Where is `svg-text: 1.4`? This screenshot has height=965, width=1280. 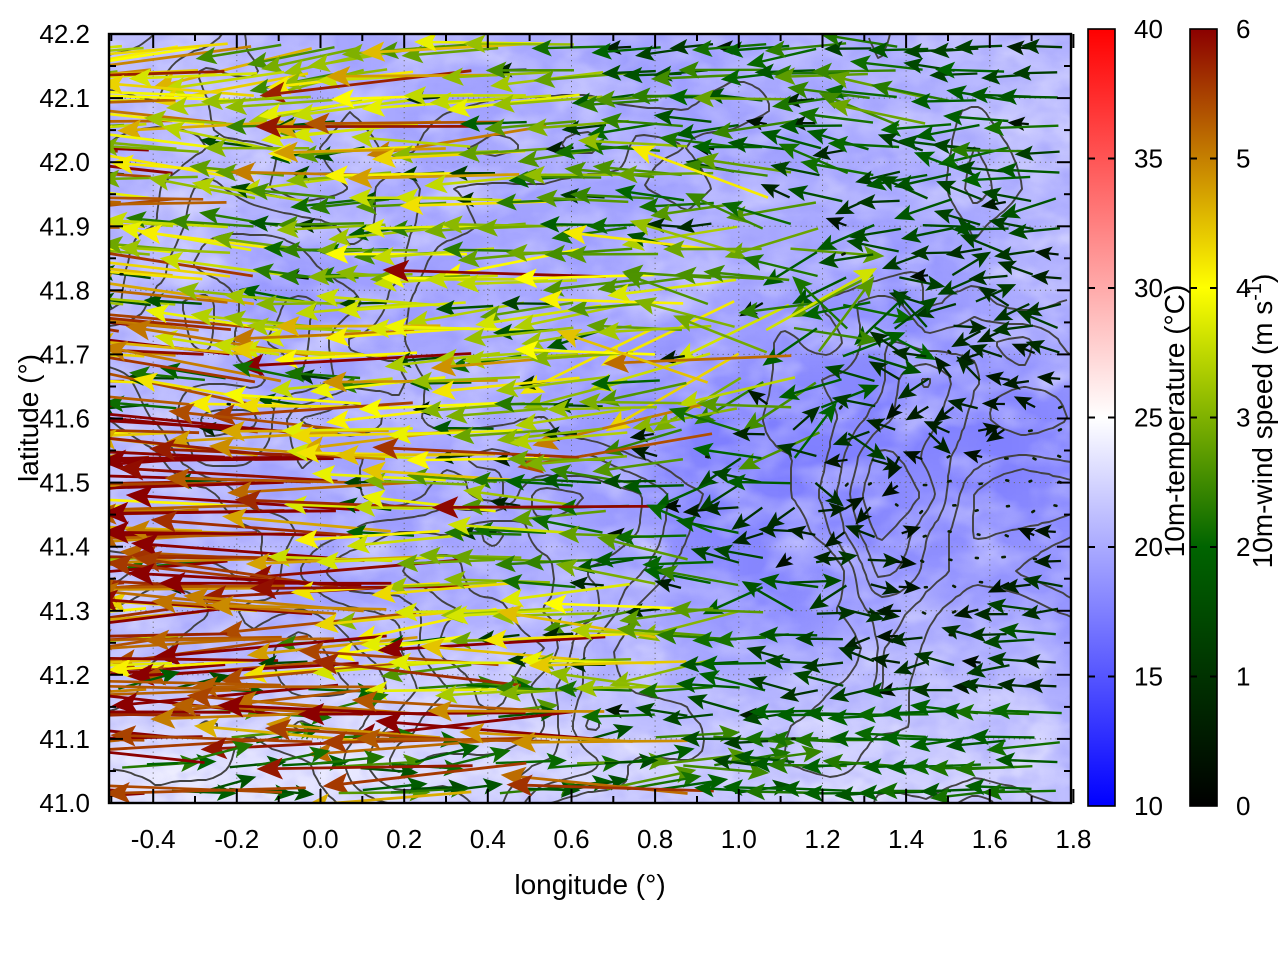
svg-text: 1.4 is located at coordinates (906, 839).